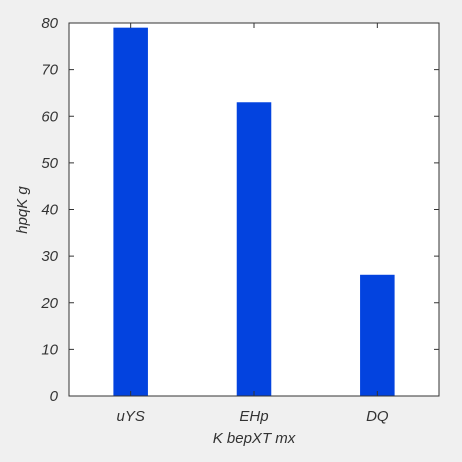 The width and height of the screenshot is (462, 462). Describe the element at coordinates (49, 163) in the screenshot. I see `y-tick-label-50: 50` at that location.